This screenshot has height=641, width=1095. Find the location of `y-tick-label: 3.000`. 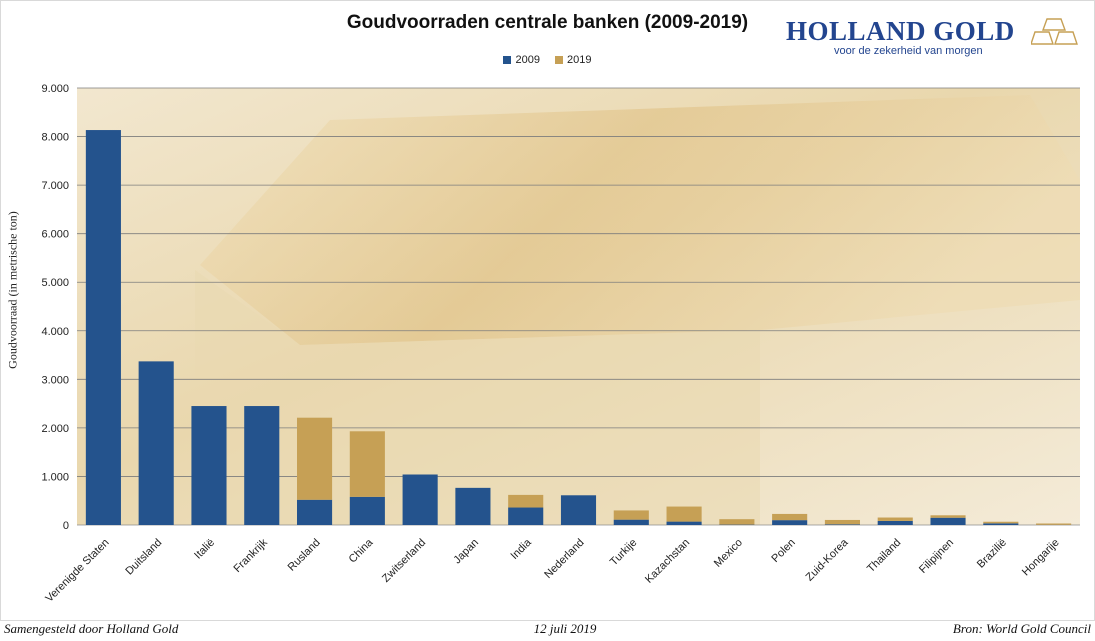

y-tick-label: 3.000 is located at coordinates (55, 380).